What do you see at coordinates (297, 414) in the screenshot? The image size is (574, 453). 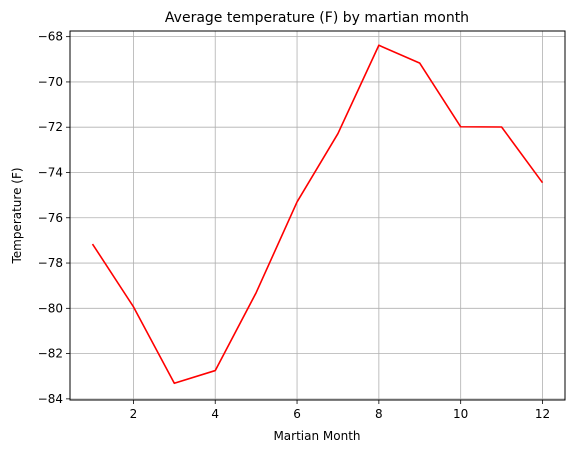 I see `x-tick-label: 6` at bounding box center [297, 414].